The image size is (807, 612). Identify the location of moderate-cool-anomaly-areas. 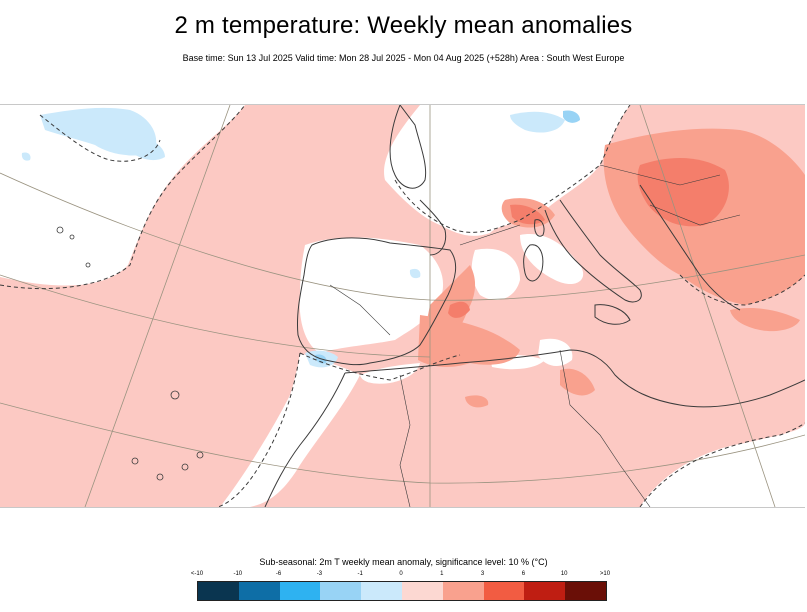
(447, 237).